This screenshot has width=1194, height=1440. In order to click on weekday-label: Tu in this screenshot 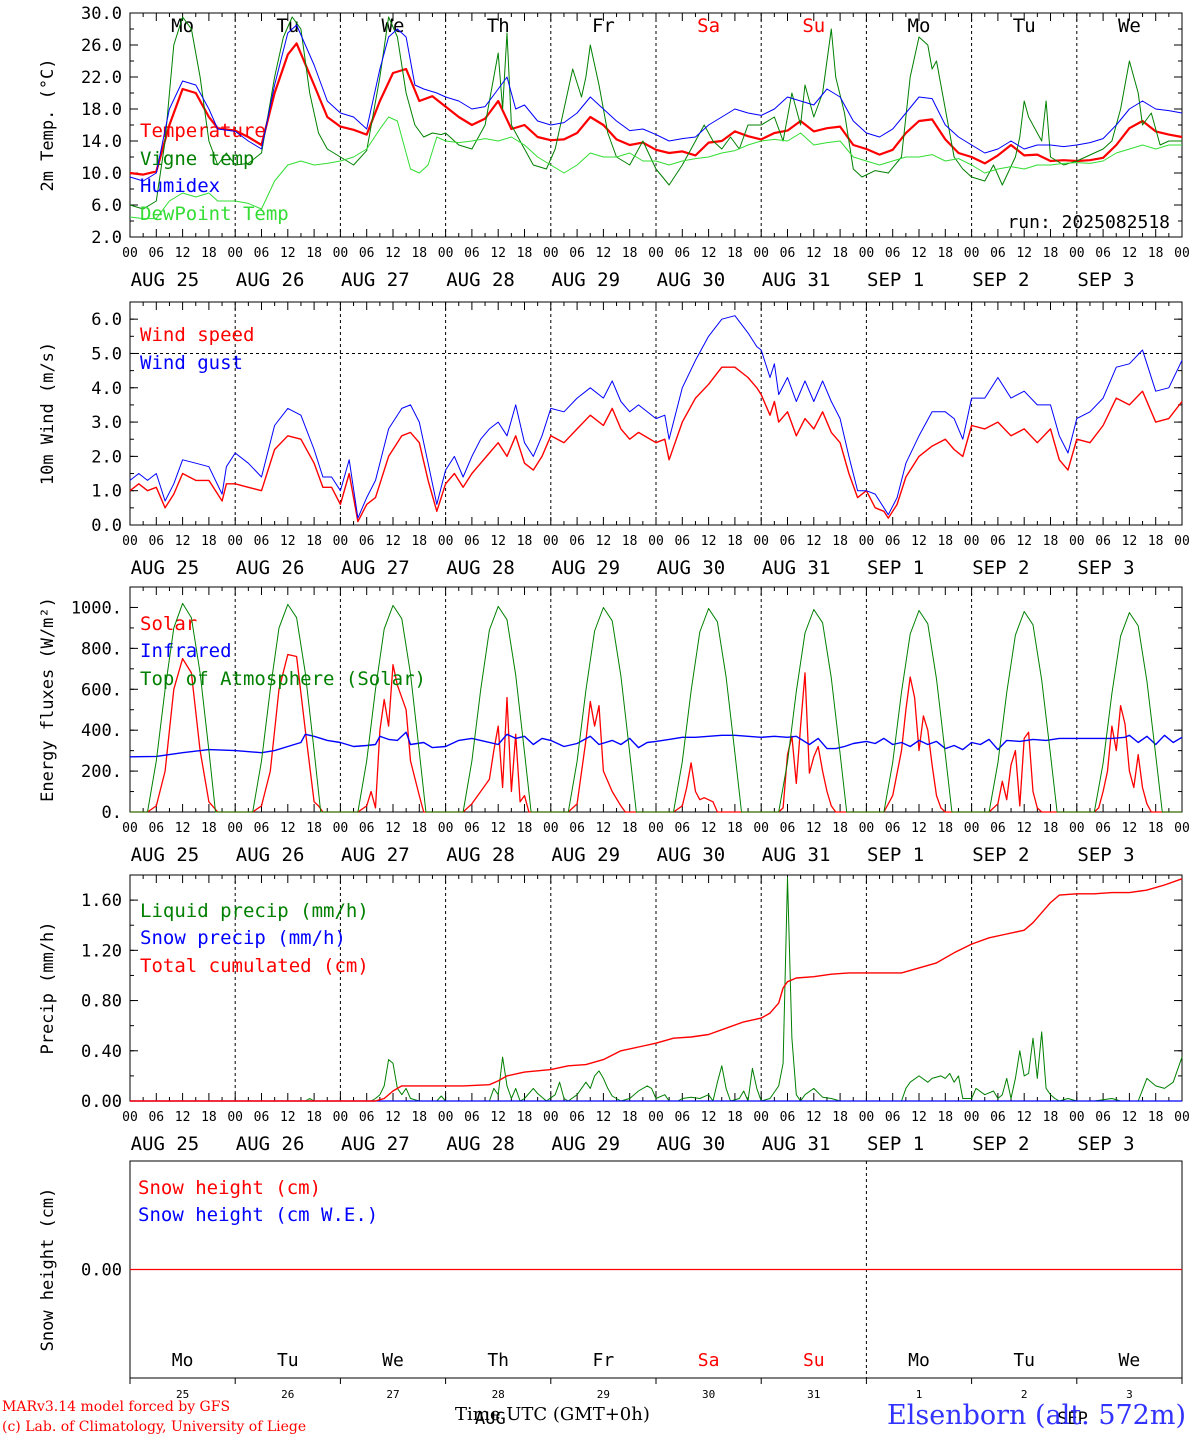, I will do `click(1024, 26)`.